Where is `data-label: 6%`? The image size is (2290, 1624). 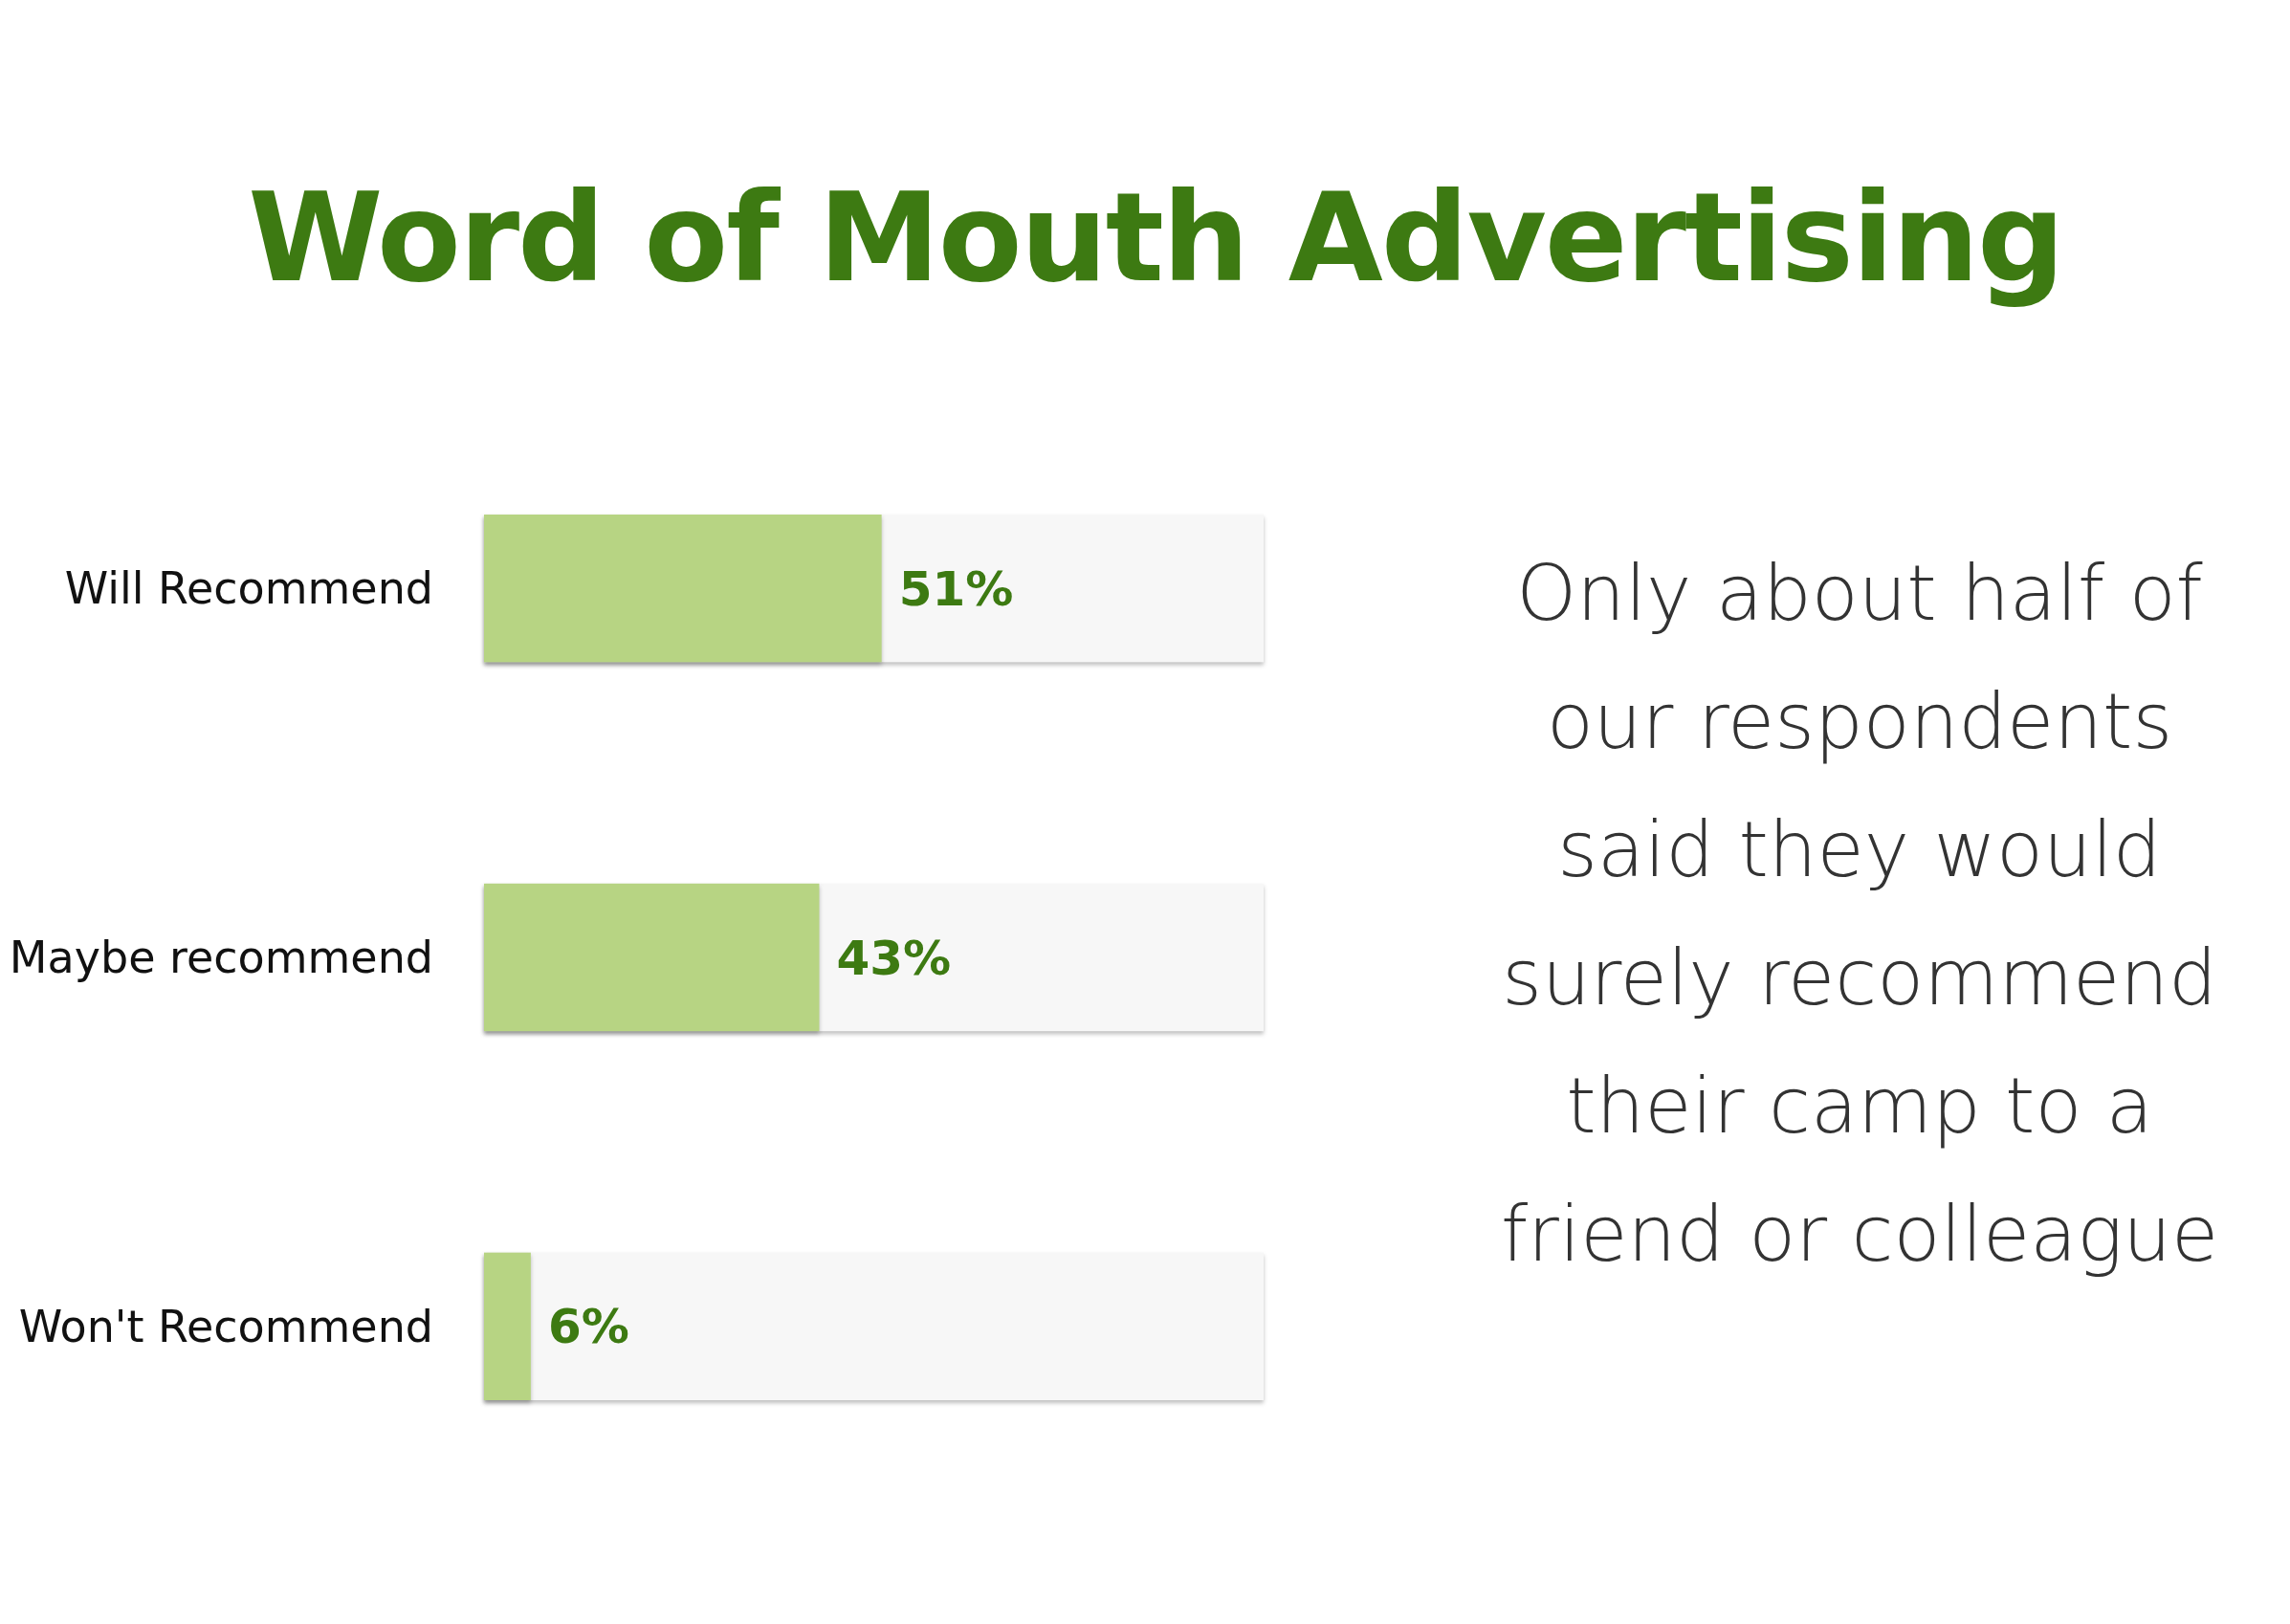
data-label: 6% is located at coordinates (588, 1327).